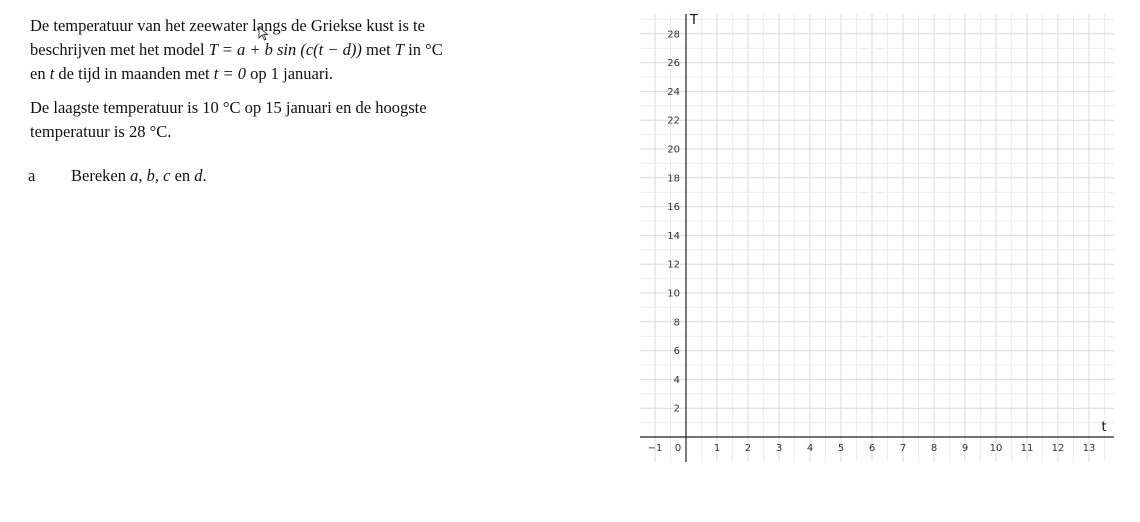 The image size is (1140, 522). What do you see at coordinates (134, 73) in the screenshot?
I see `problem-line-3-mid: de tijd in maanden met` at bounding box center [134, 73].